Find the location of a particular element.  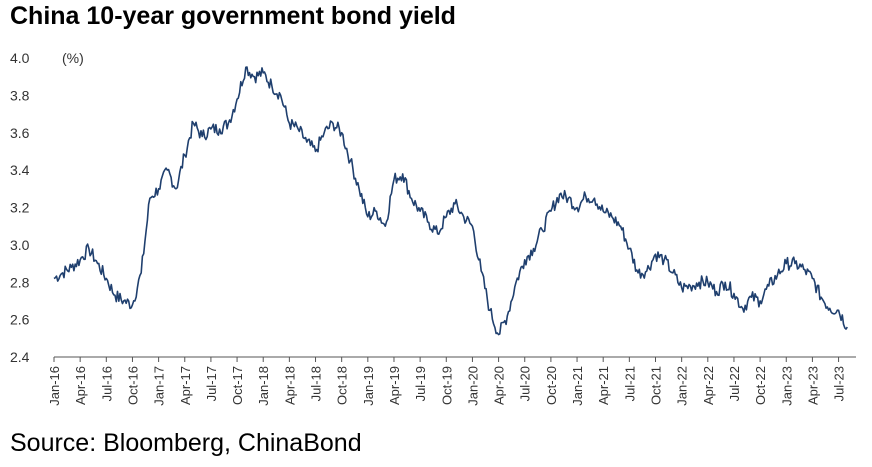

x-tick-label: Jul-17 is located at coordinates (211, 383).